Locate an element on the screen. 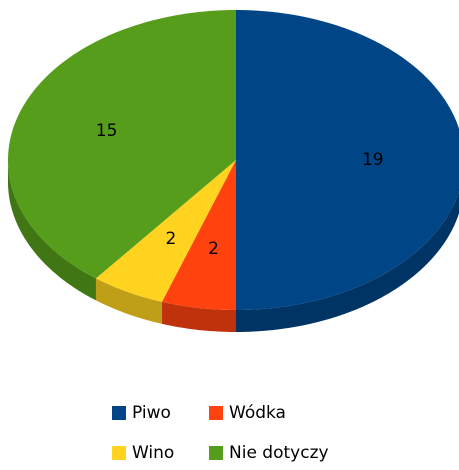 This screenshot has height=470, width=459. data-label: 15 is located at coordinates (107, 131).